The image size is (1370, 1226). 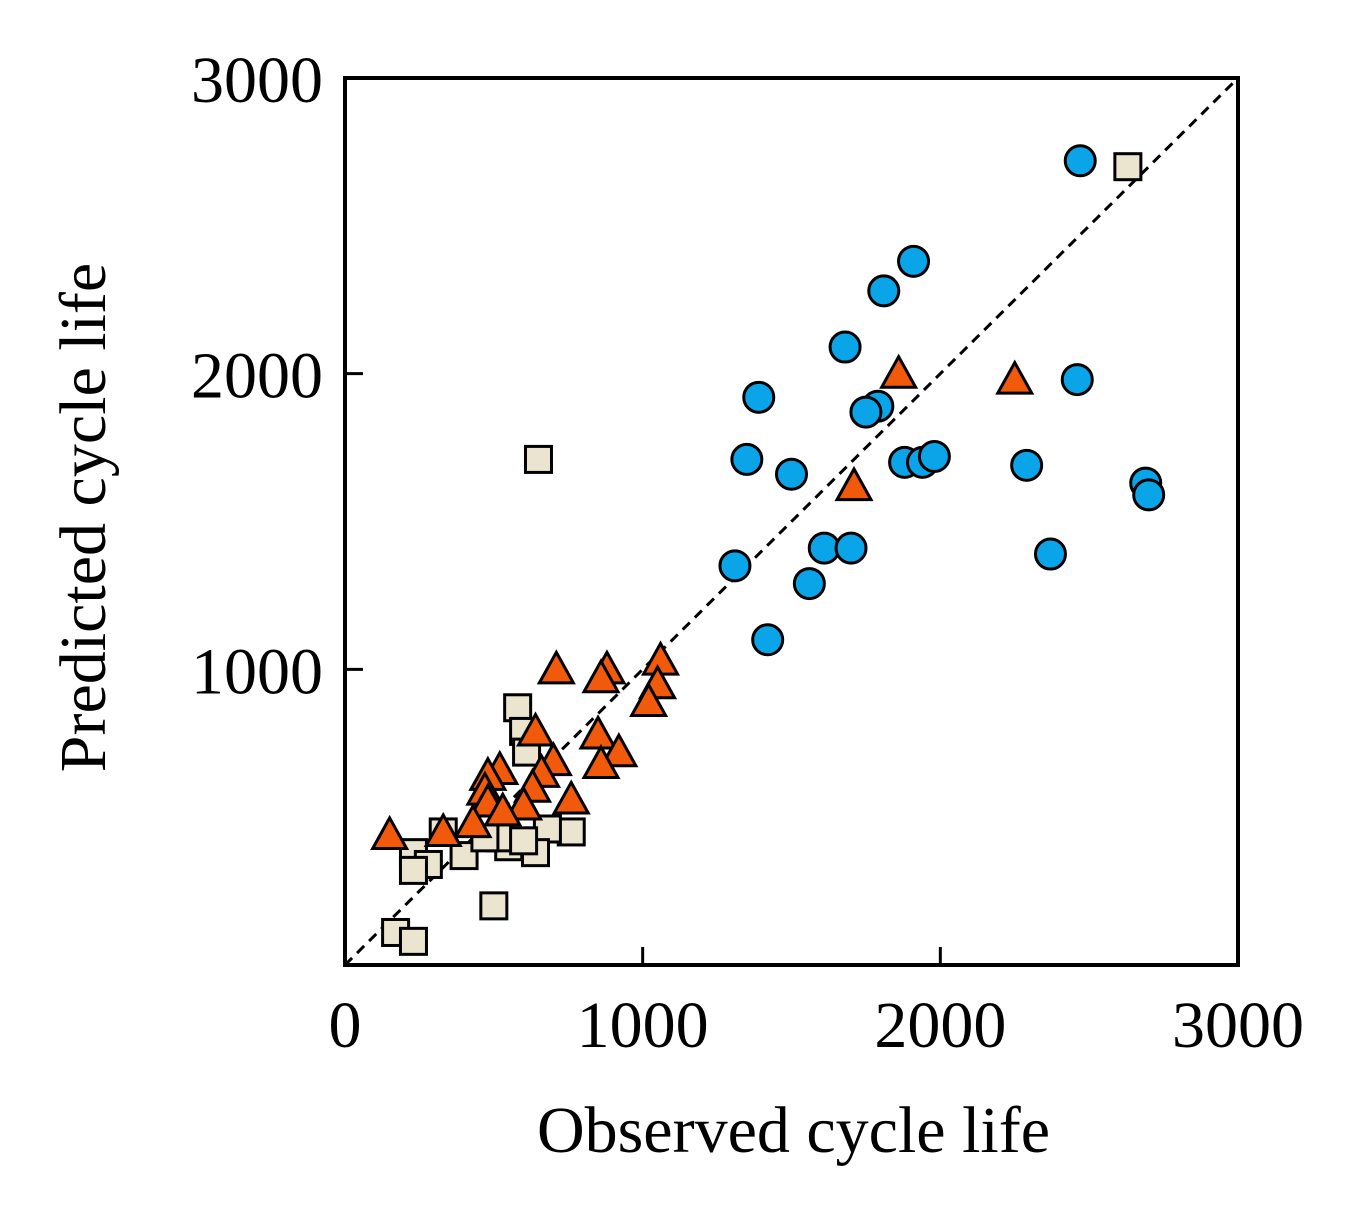 What do you see at coordinates (643, 1025) in the screenshot?
I see `x-tick-label: 1000` at bounding box center [643, 1025].